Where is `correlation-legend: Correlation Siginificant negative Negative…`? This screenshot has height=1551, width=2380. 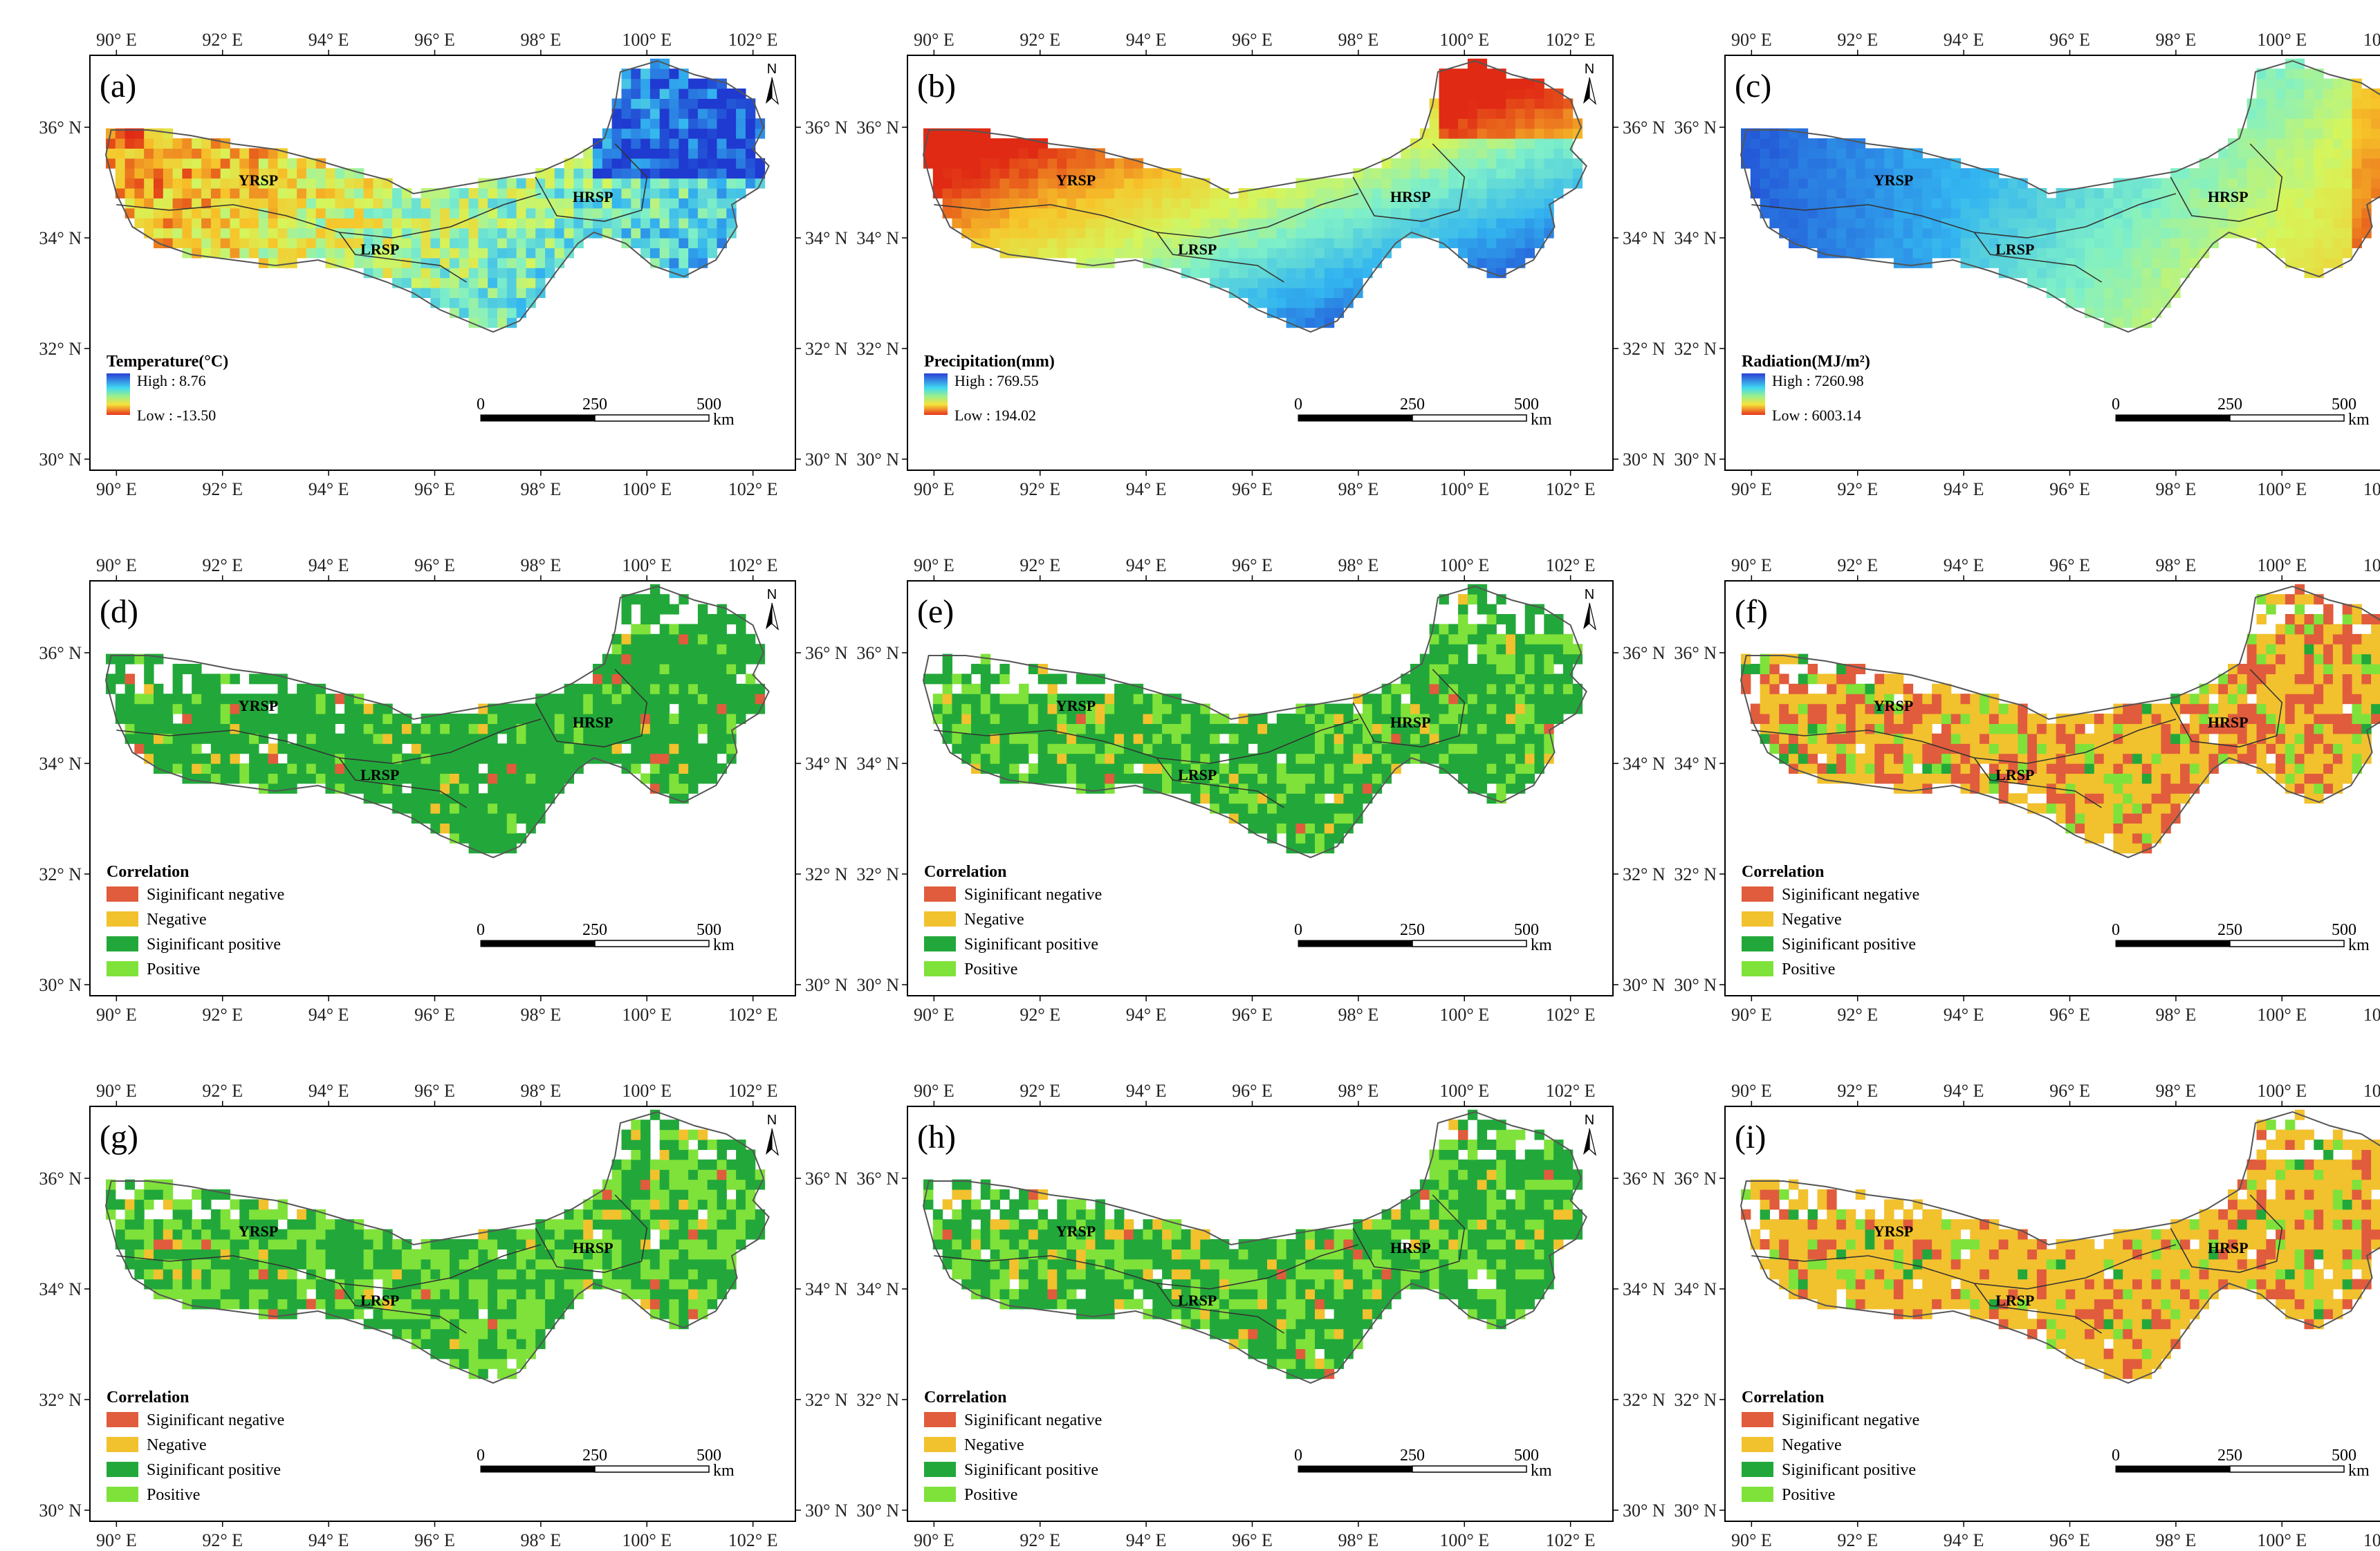 correlation-legend: Correlation Siginificant negative Negative… is located at coordinates (195, 920).